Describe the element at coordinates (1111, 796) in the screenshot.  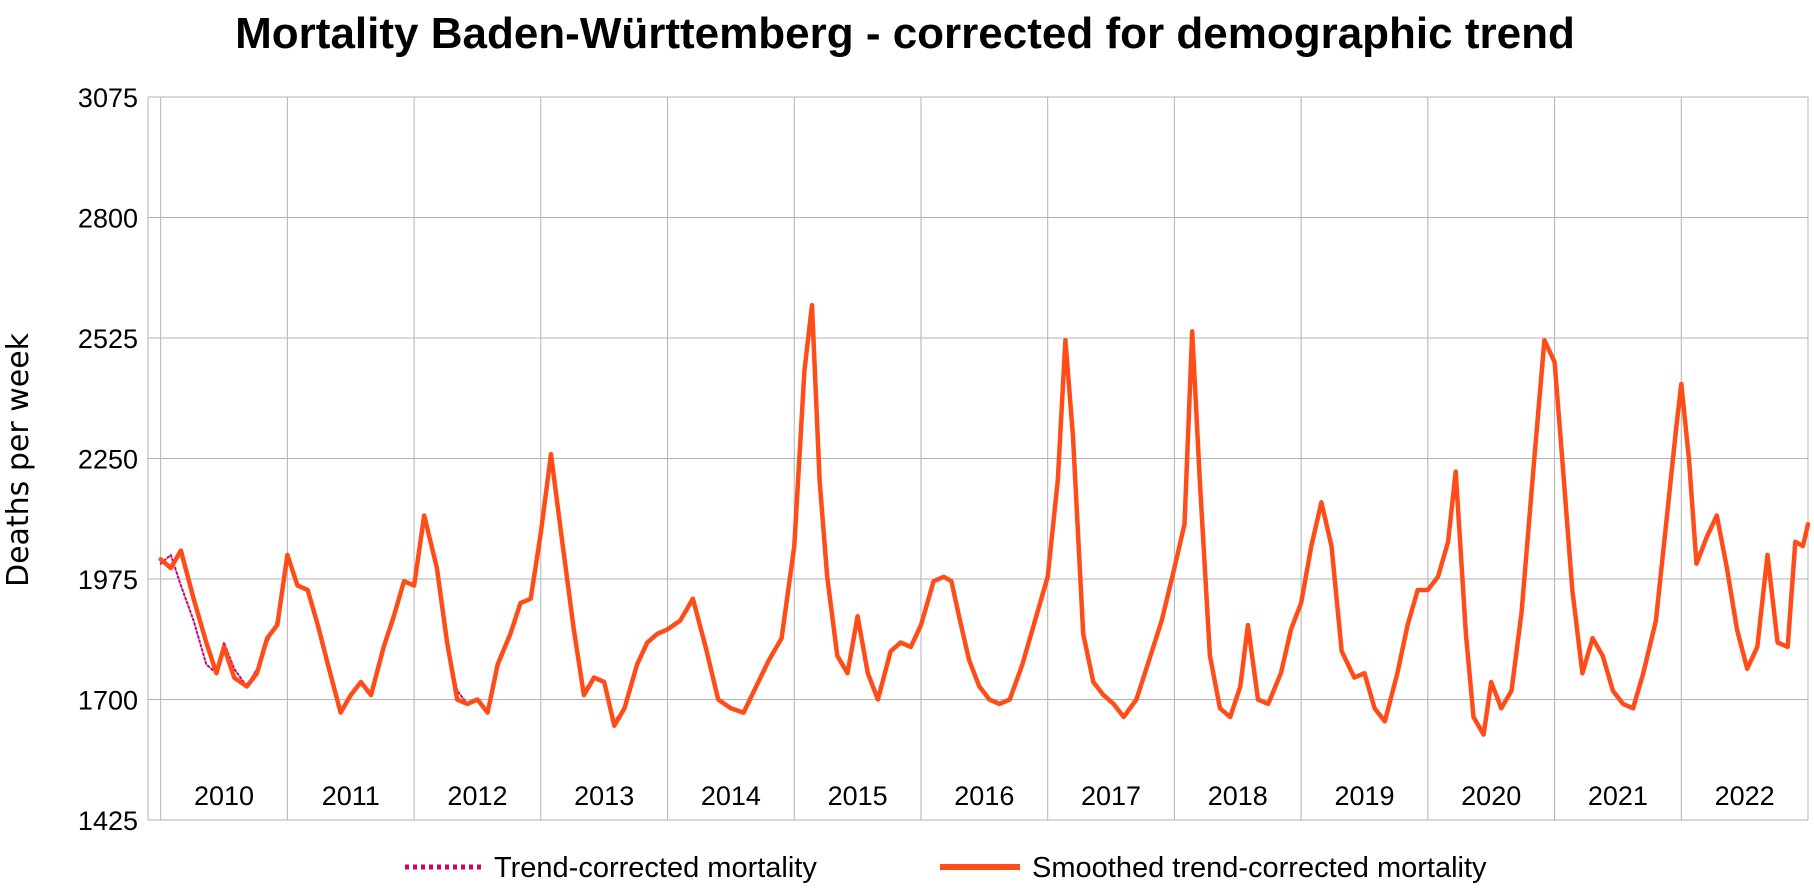
I see `x-tick-label: 2017` at that location.